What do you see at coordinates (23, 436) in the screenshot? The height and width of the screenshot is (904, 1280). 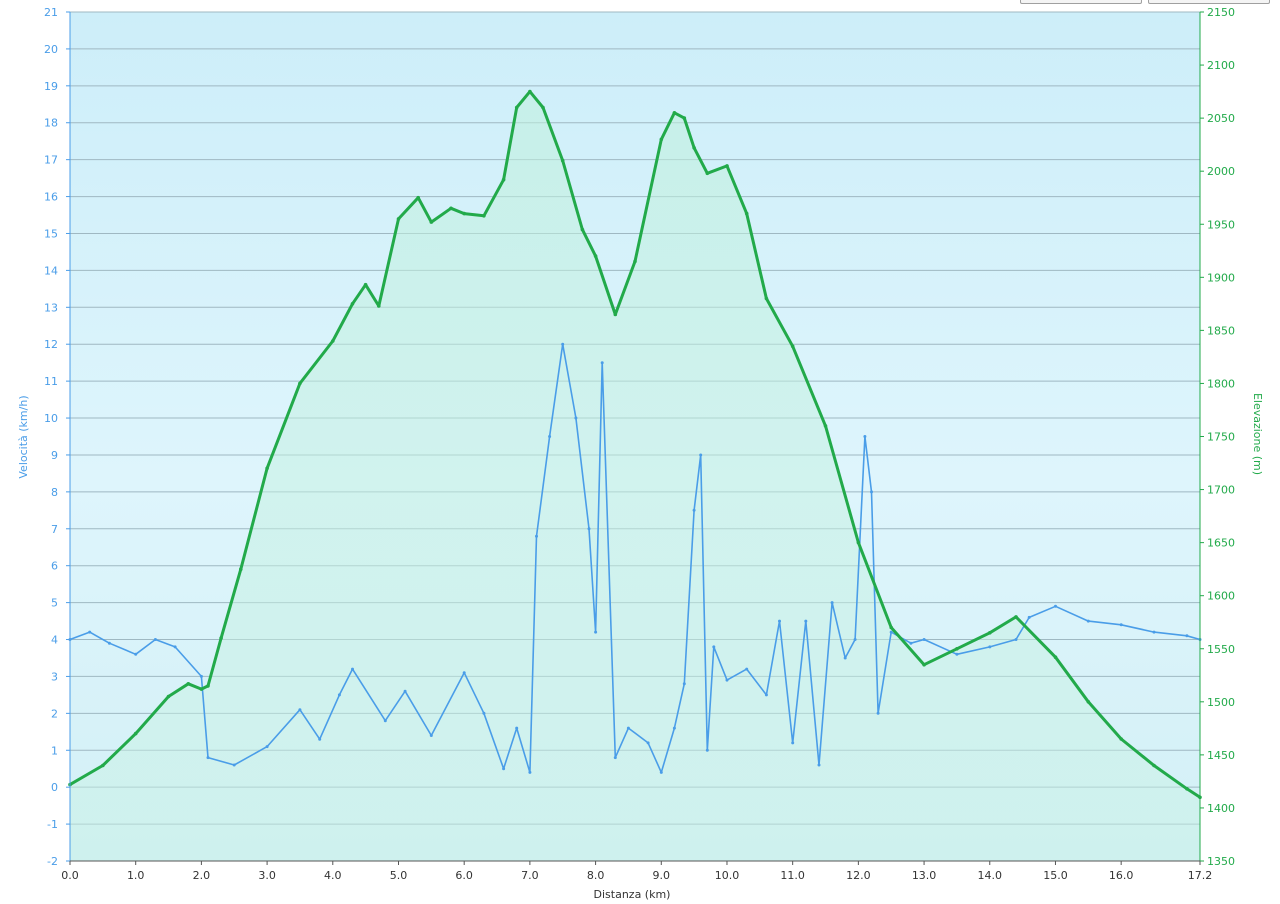 I see `y-axis-left-title: Velocità (km/h)` at bounding box center [23, 436].